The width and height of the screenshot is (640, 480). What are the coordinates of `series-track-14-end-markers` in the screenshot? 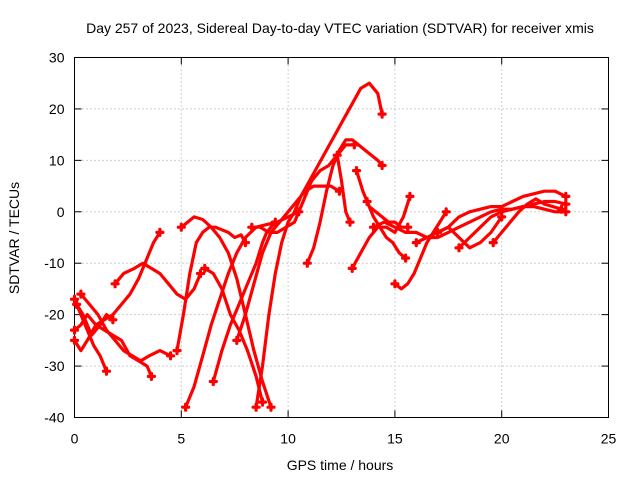 It's located at (303, 186).